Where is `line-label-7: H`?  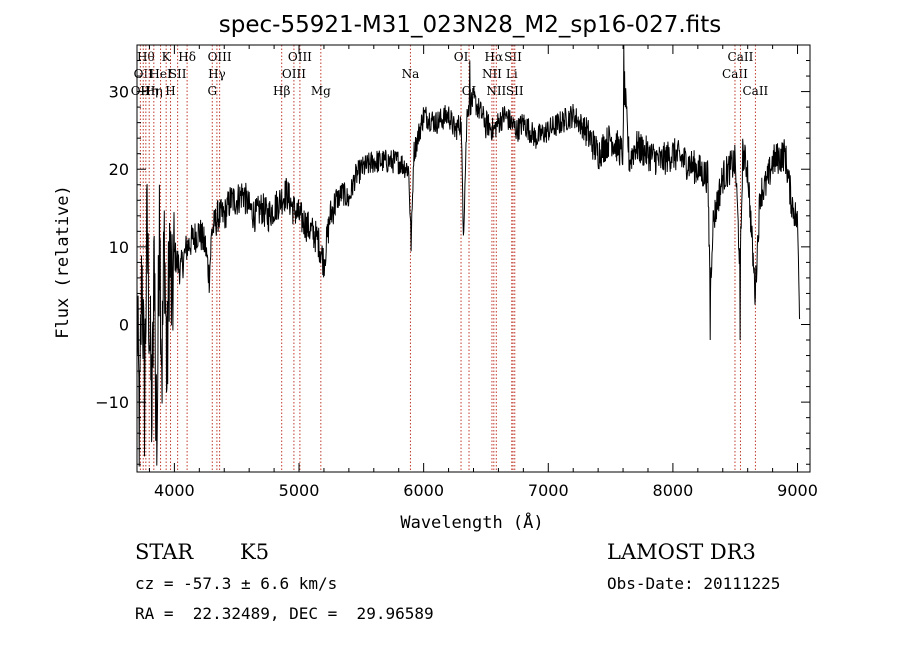
line-label-7: H is located at coordinates (170, 91).